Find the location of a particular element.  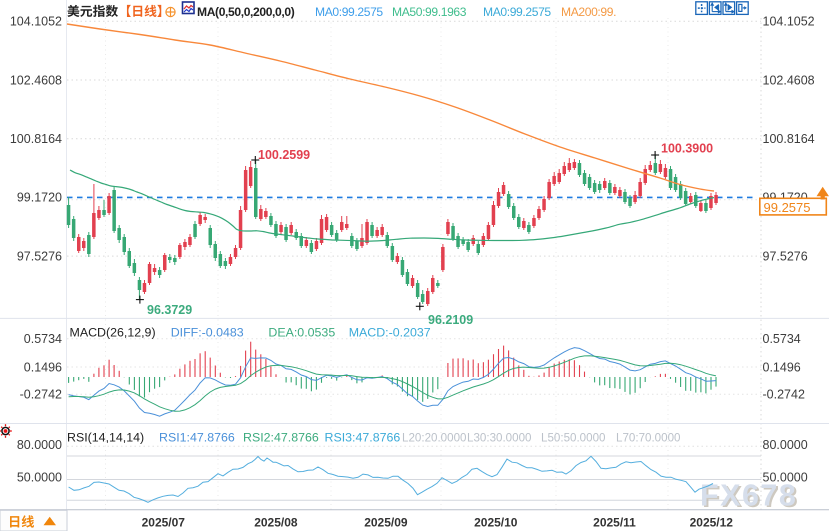

svg-text: MACD:-0.2037 is located at coordinates (390, 332).